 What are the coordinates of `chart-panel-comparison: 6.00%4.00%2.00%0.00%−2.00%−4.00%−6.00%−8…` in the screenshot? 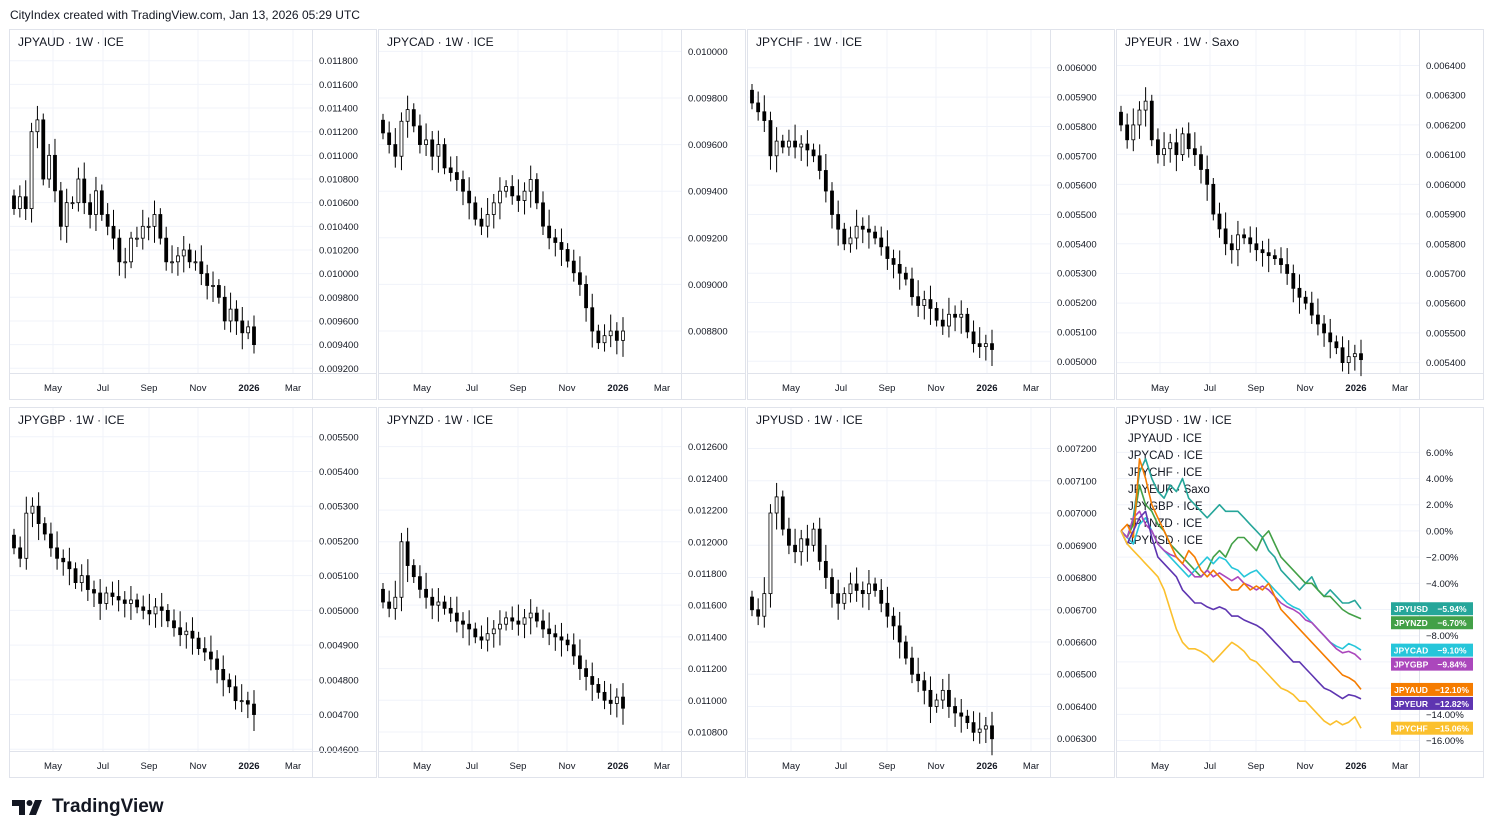 It's located at (1300, 592).